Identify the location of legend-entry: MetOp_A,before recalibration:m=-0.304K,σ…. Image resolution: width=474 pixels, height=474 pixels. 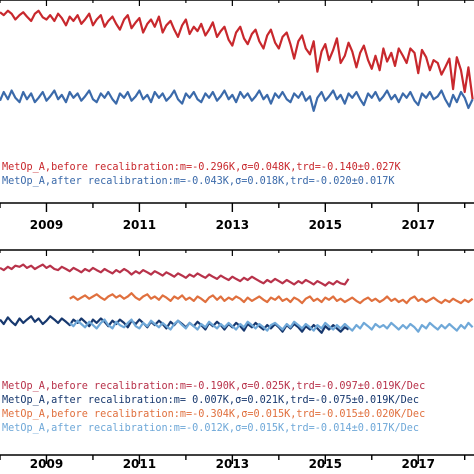
(213, 414).